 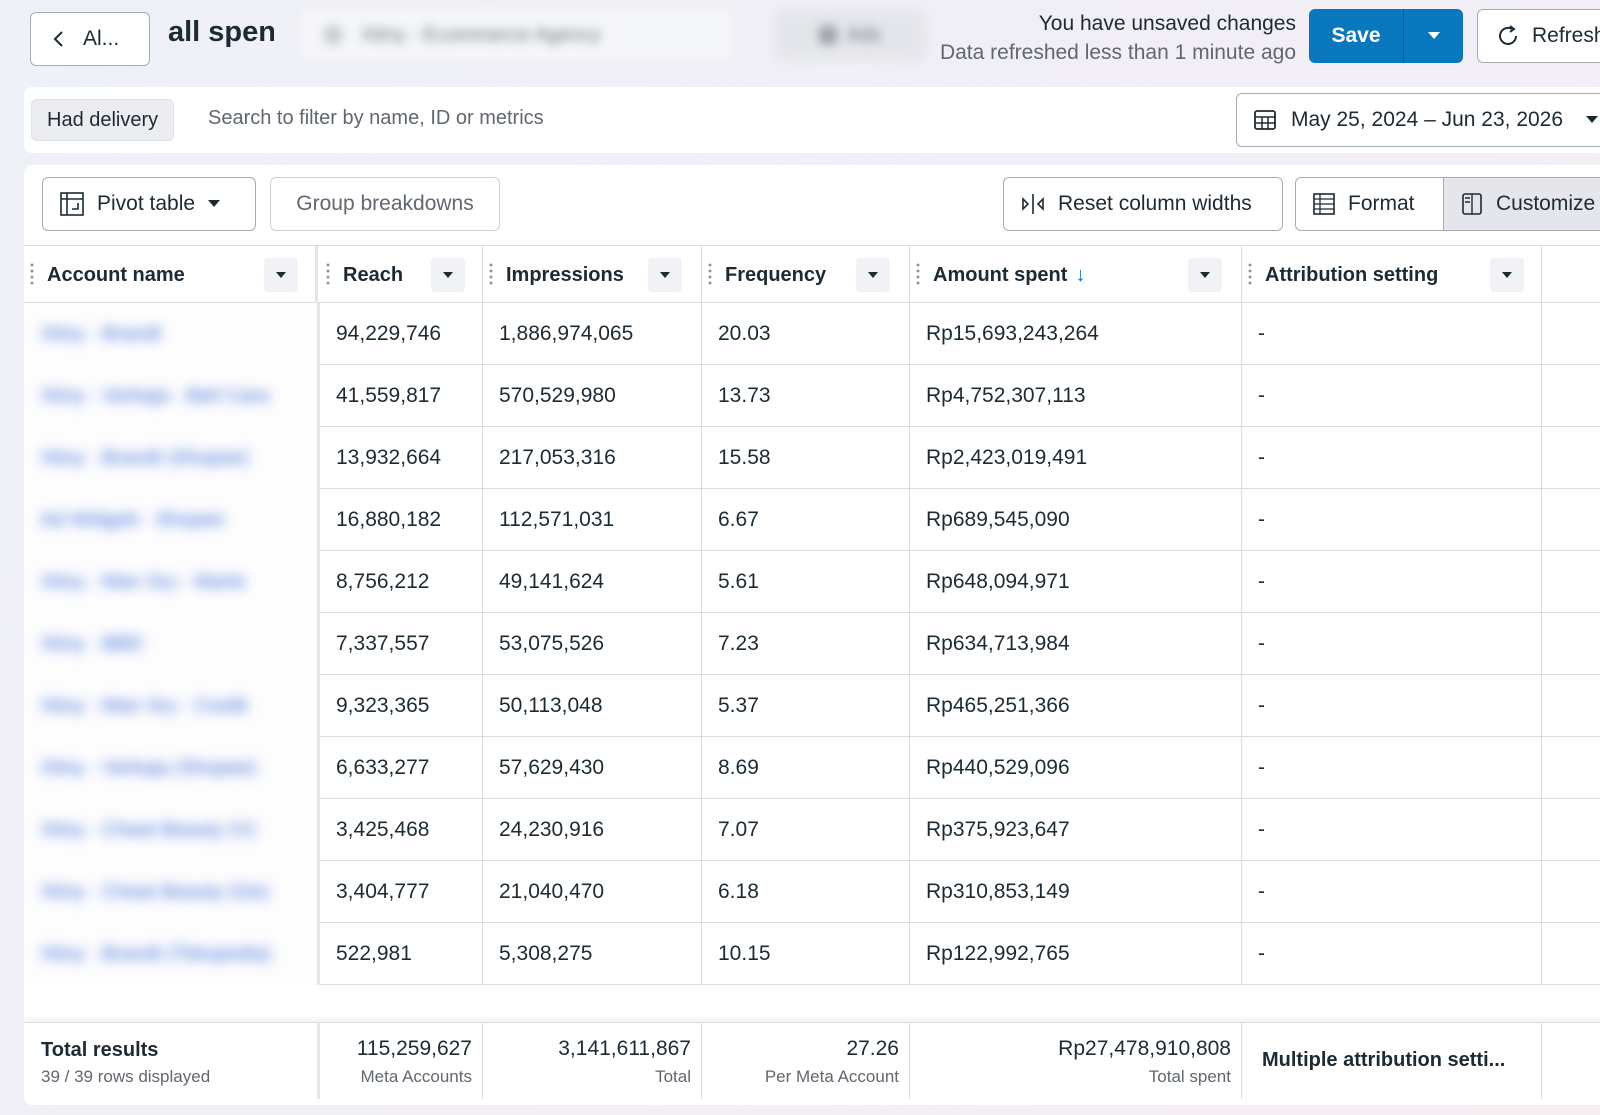 What do you see at coordinates (171, 275) in the screenshot?
I see `column-header-account: Account name` at bounding box center [171, 275].